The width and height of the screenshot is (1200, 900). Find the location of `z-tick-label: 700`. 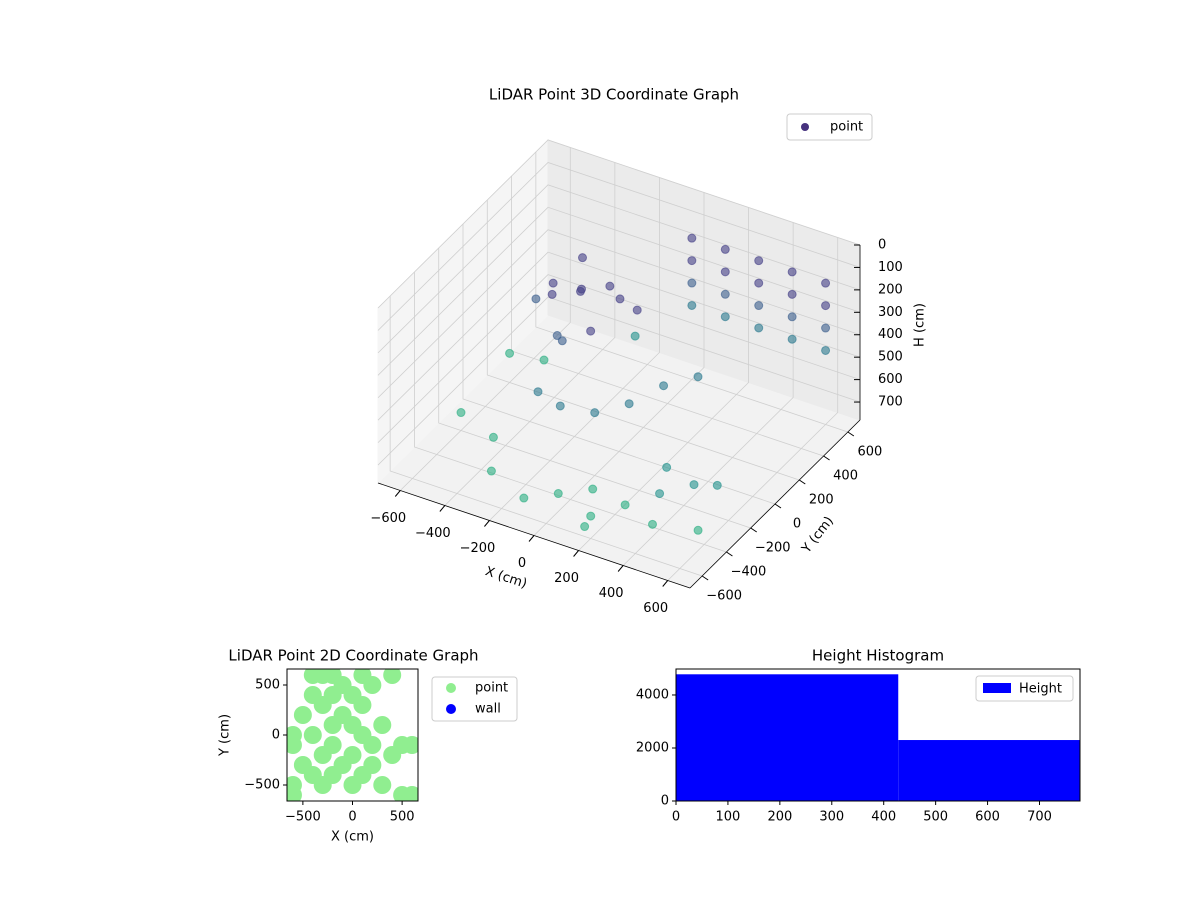

z-tick-label: 700 is located at coordinates (890, 402).